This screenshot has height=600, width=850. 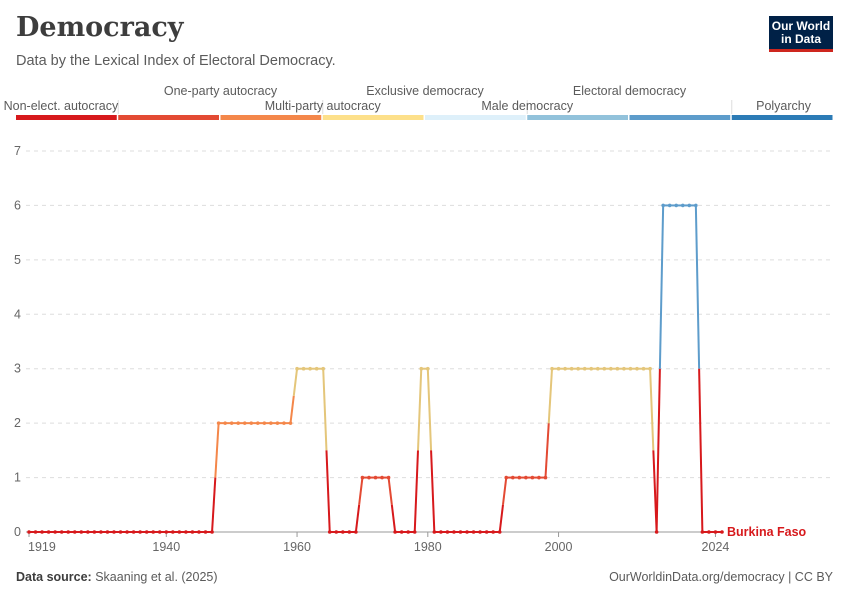 What do you see at coordinates (61, 106) in the screenshot?
I see `legend-label: Non-elect. autocracy` at bounding box center [61, 106].